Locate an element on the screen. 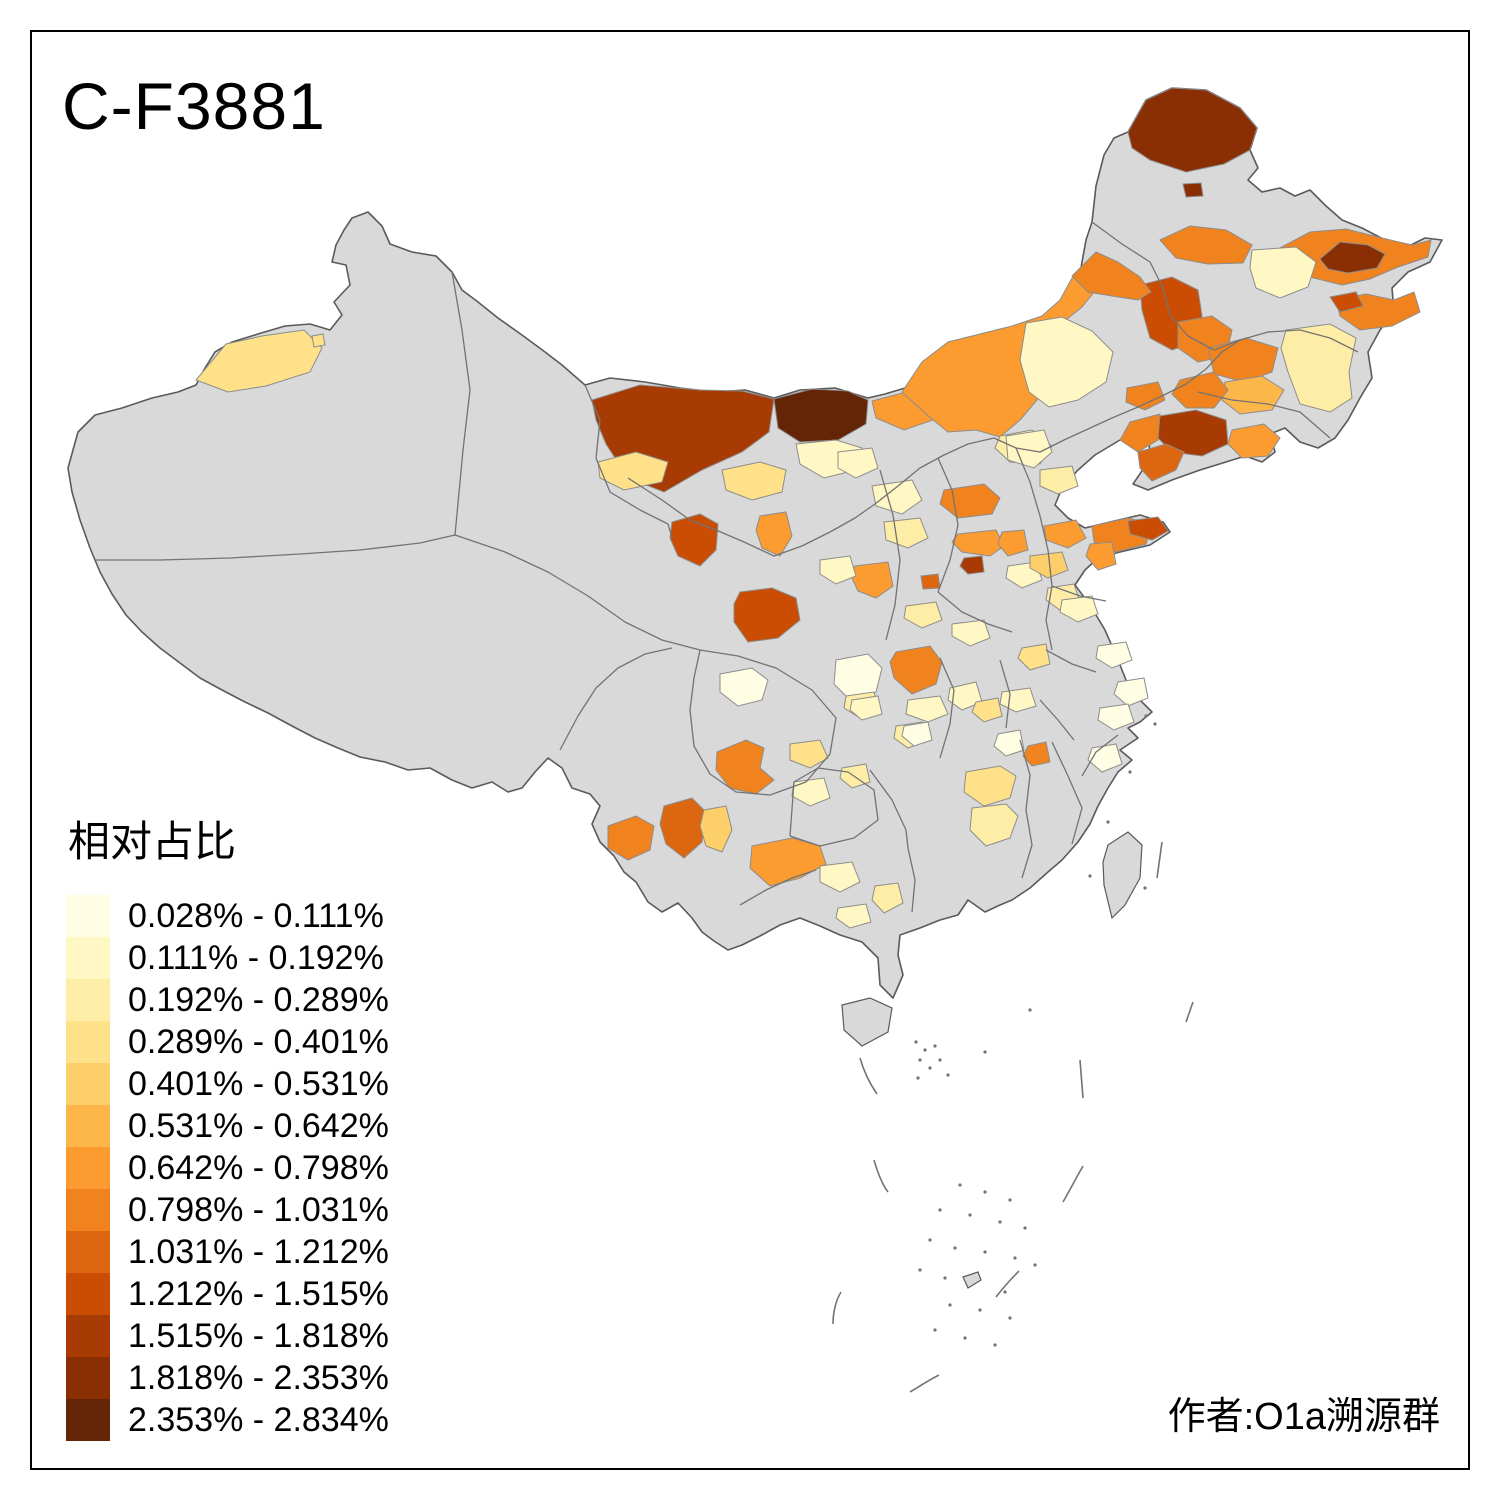 The image size is (1500, 1500). legend-item: 0.642% - 0.798% is located at coordinates (227, 1168).